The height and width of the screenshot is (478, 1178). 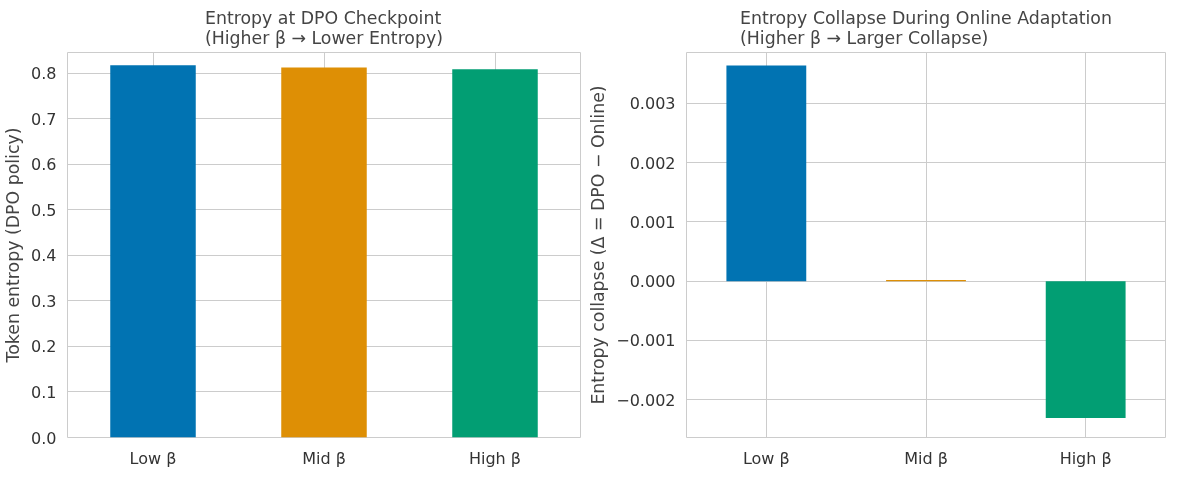 What do you see at coordinates (44, 301) in the screenshot?
I see `y-tick-label: 0.3` at bounding box center [44, 301].